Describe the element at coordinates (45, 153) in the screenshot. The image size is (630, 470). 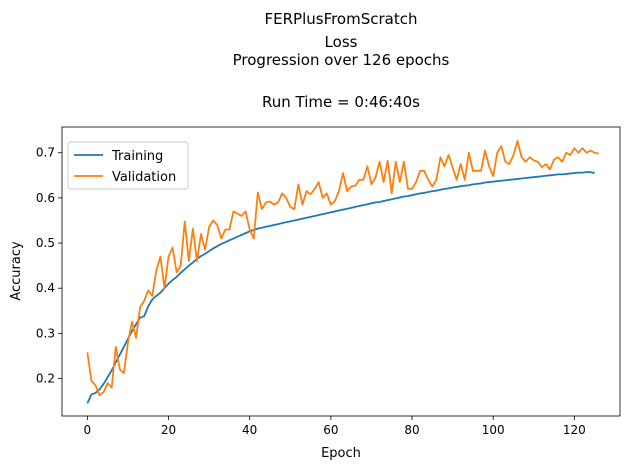
I see `y-tick-label: 0.7` at that location.